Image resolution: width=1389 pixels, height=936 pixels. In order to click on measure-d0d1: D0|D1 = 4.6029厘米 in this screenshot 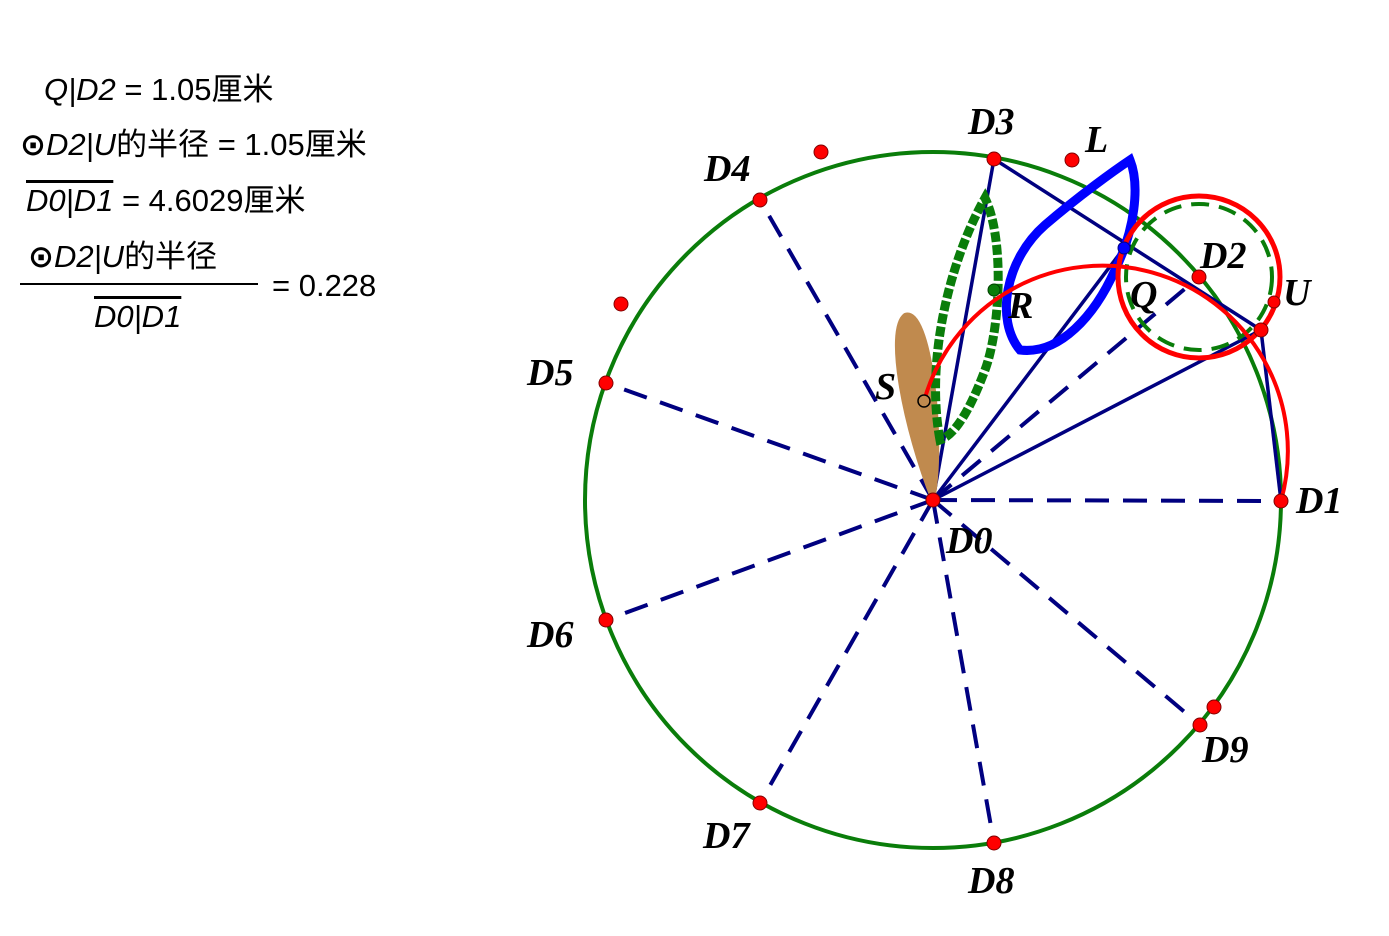, I will do `click(165, 200)`.